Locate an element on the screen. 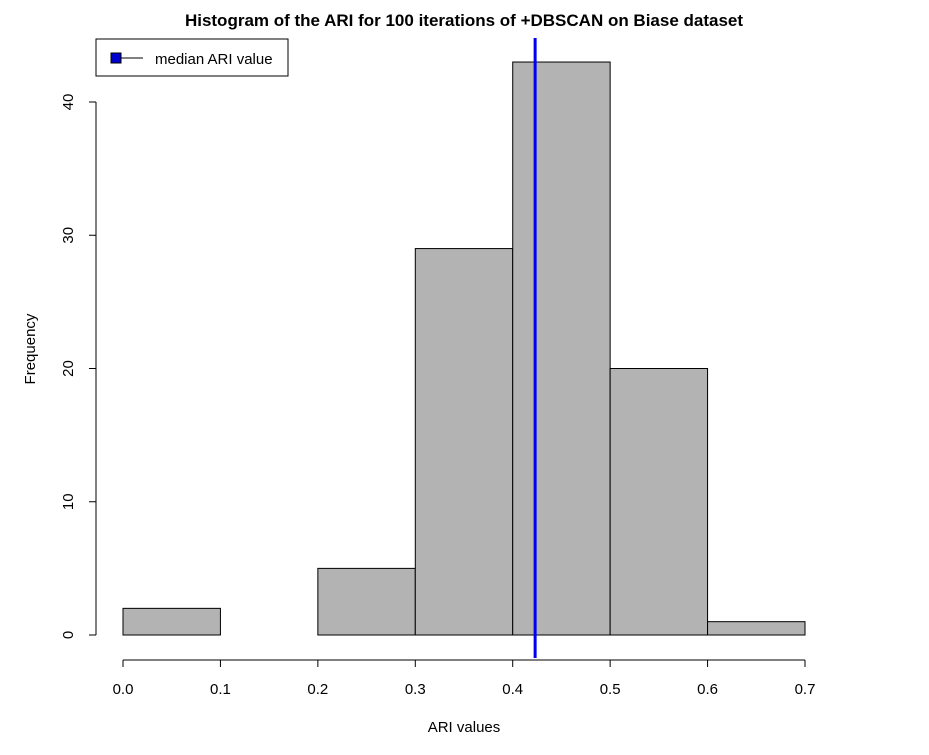 The image size is (929, 755). y-tick-label-1: 10 is located at coordinates (68, 501).